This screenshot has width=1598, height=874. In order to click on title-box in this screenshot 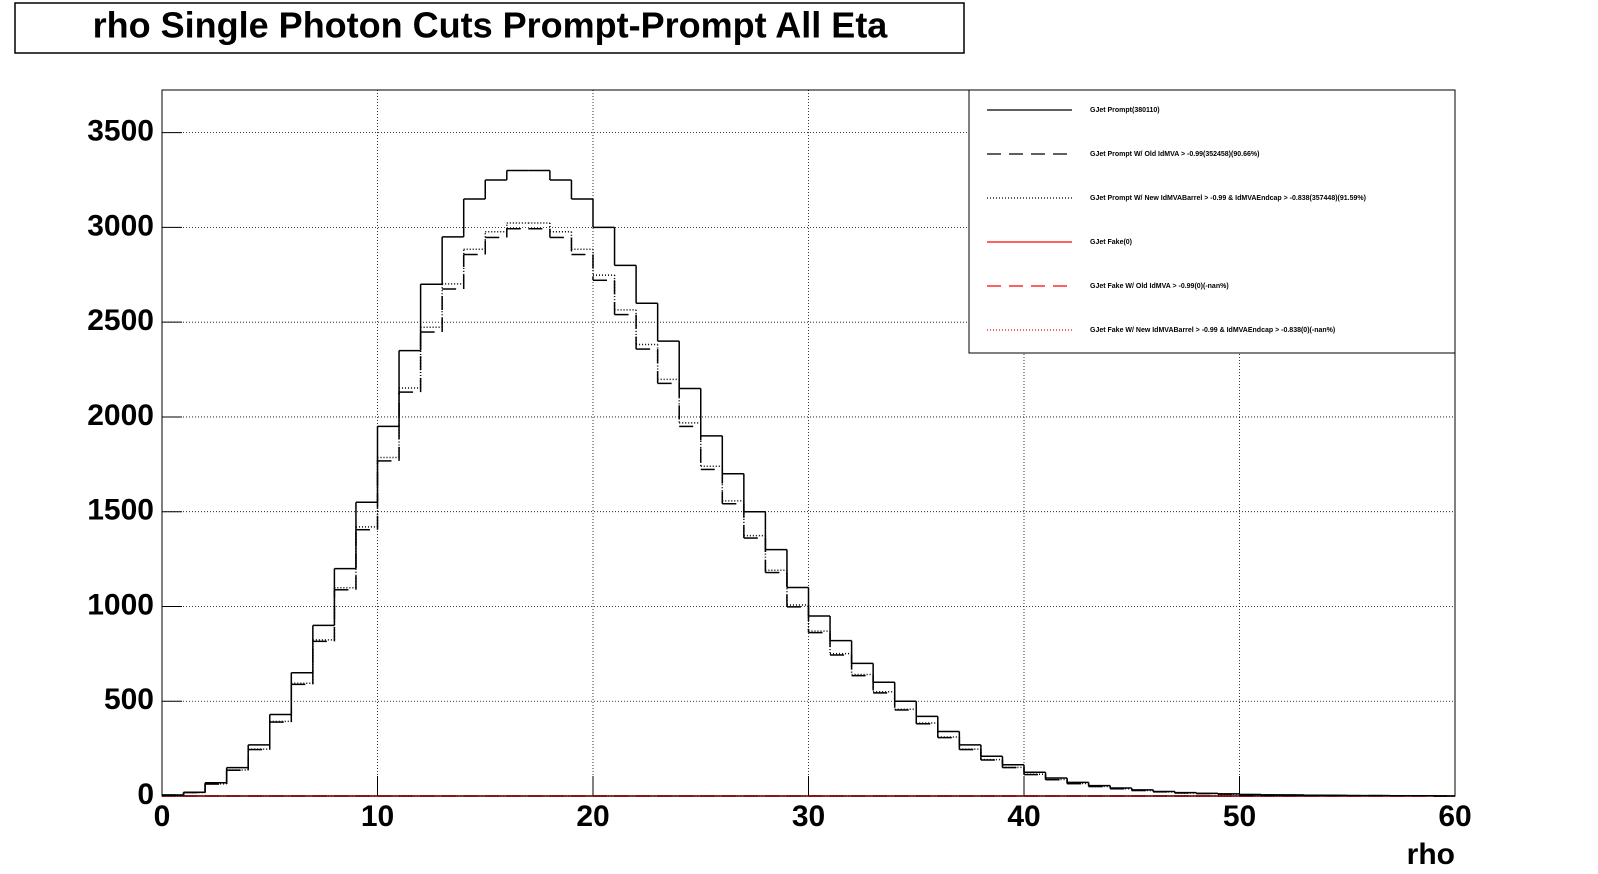, I will do `click(489, 28)`.